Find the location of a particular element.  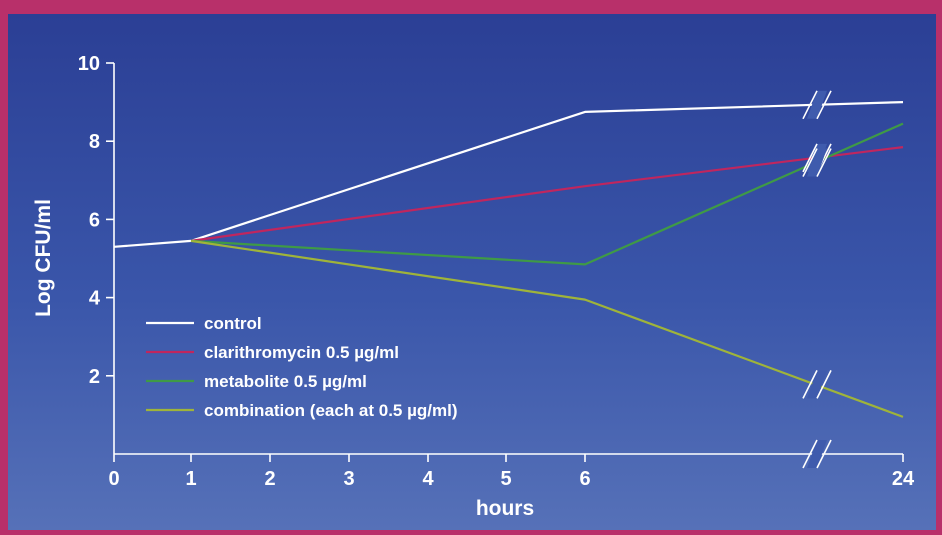

y-tick-label: 8 is located at coordinates (94, 142).